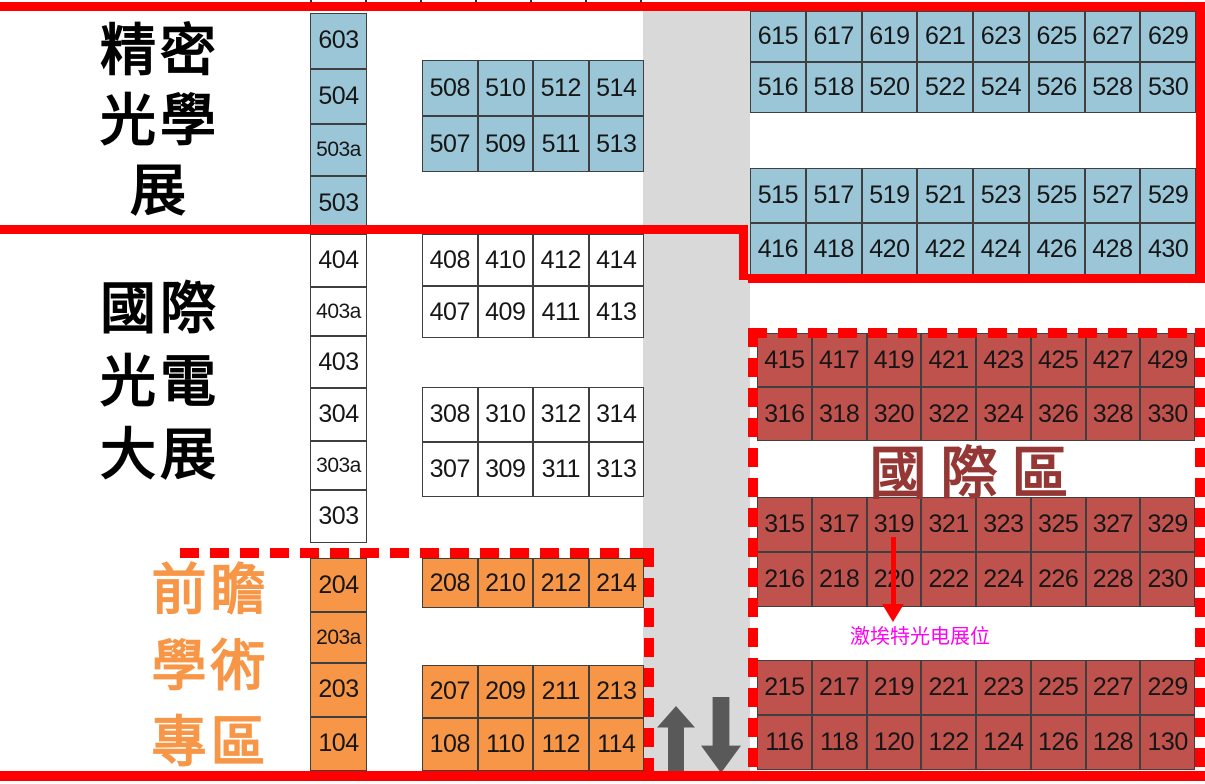  I want to click on outline-divider-corner, so click(743, 252).